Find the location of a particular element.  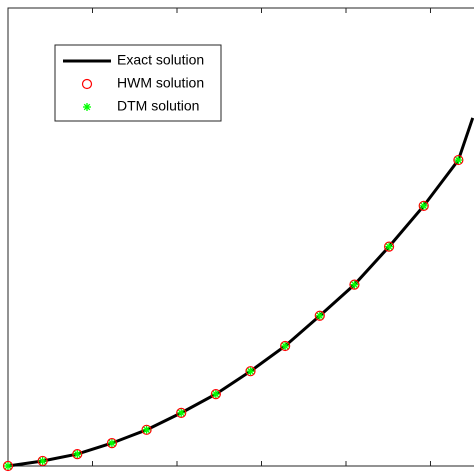

legend-label: Exact solution is located at coordinates (160, 60).